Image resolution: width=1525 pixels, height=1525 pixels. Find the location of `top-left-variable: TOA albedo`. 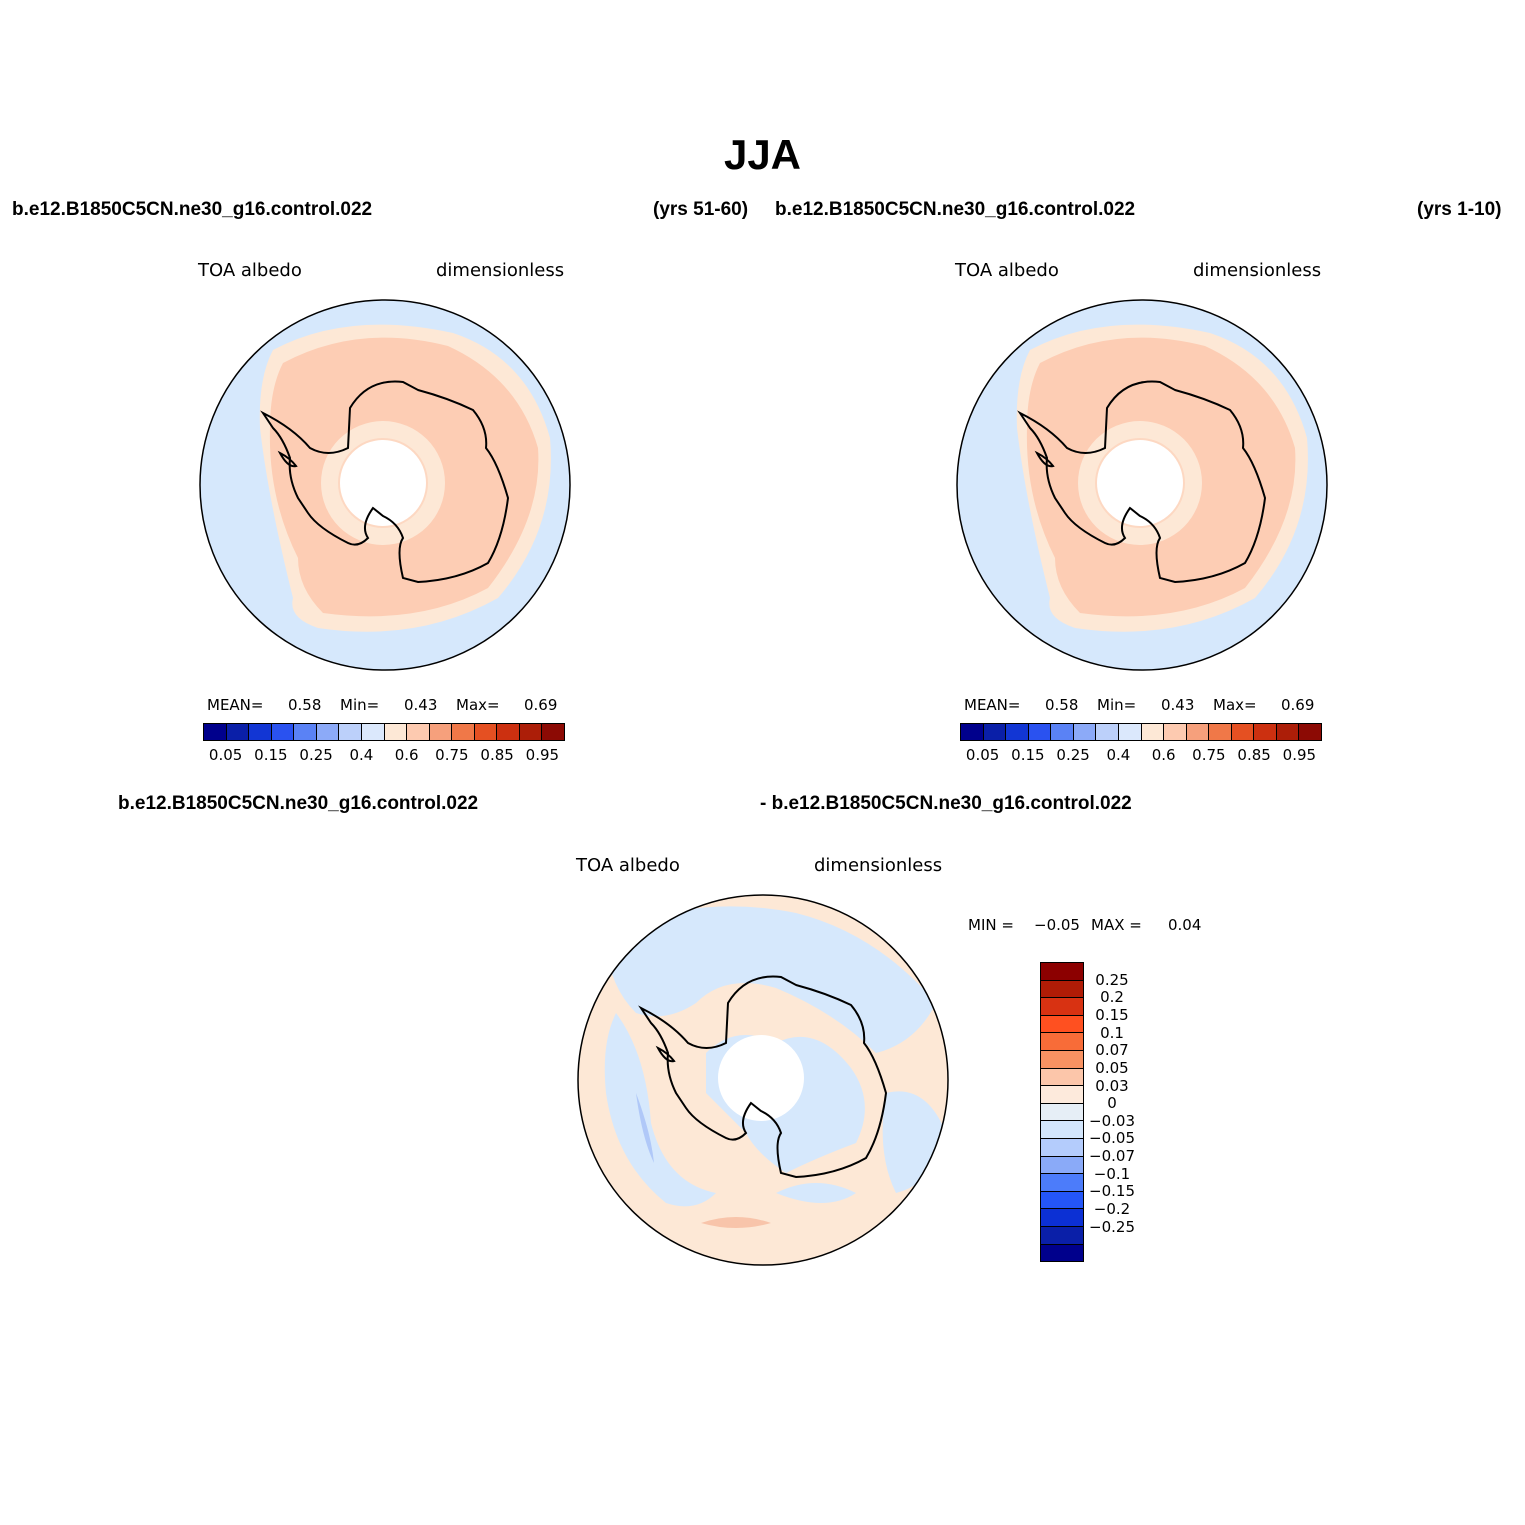

top-left-variable: TOA albedo is located at coordinates (250, 270).